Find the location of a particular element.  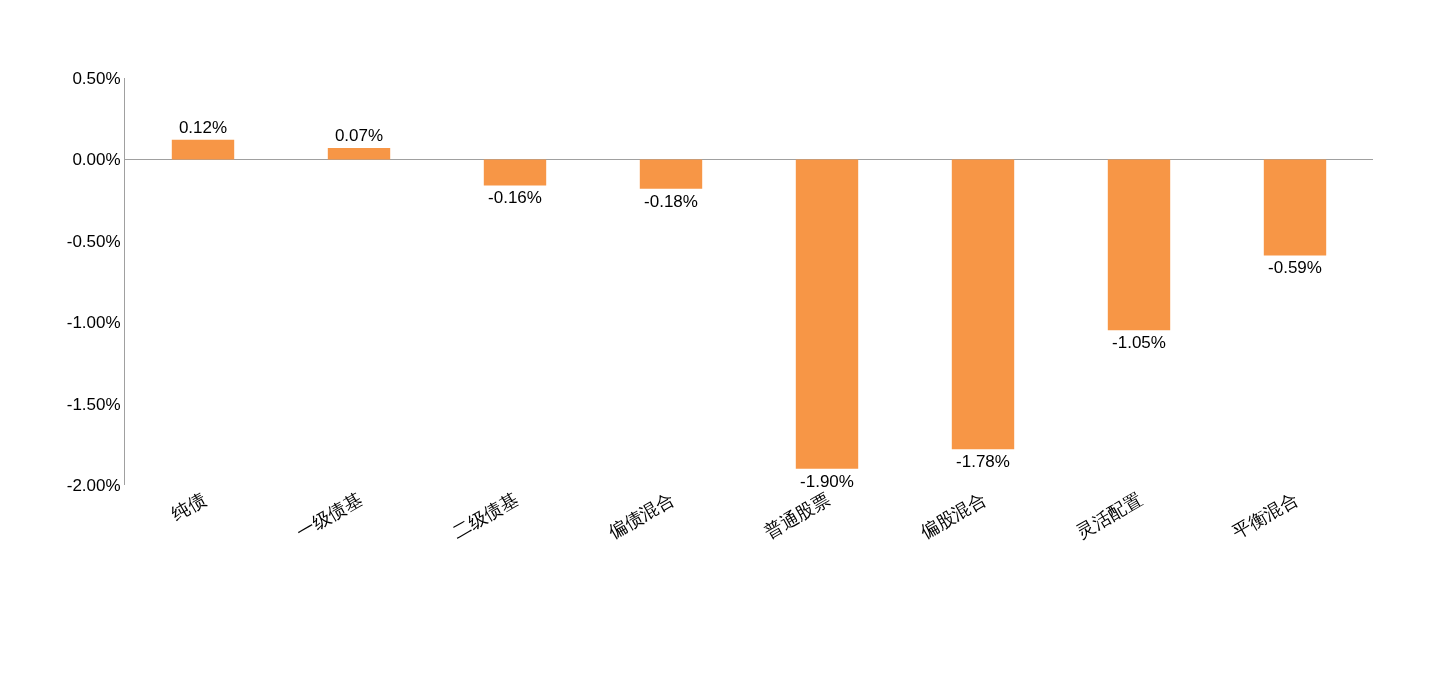

data-label: -1.05% is located at coordinates (1139, 343).